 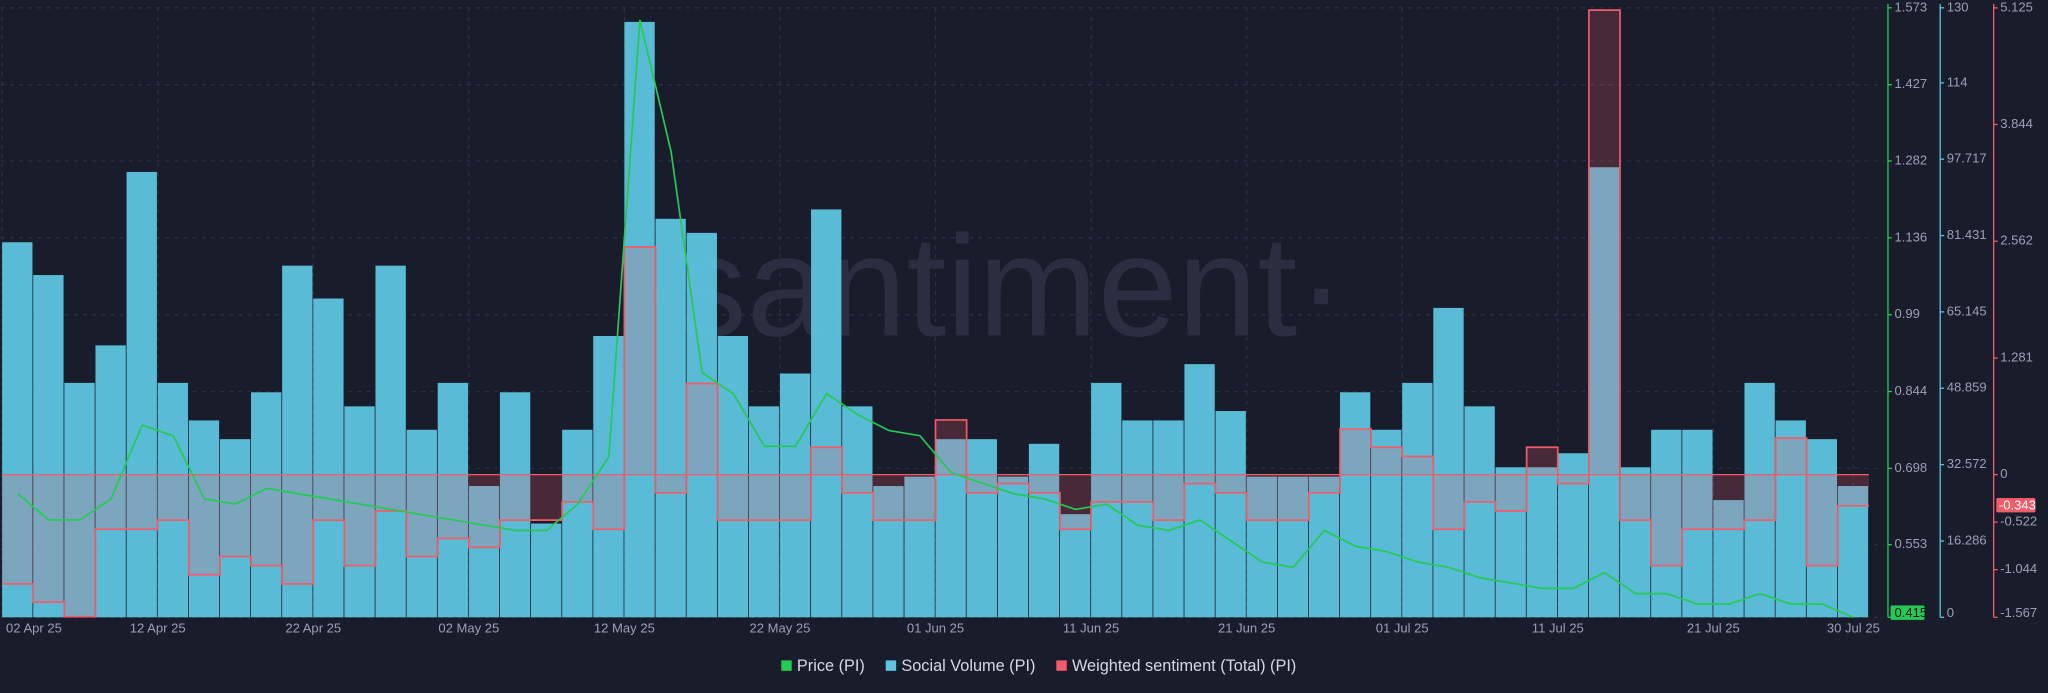 I want to click on y-tick-label: 1.573, so click(x=1910, y=7).